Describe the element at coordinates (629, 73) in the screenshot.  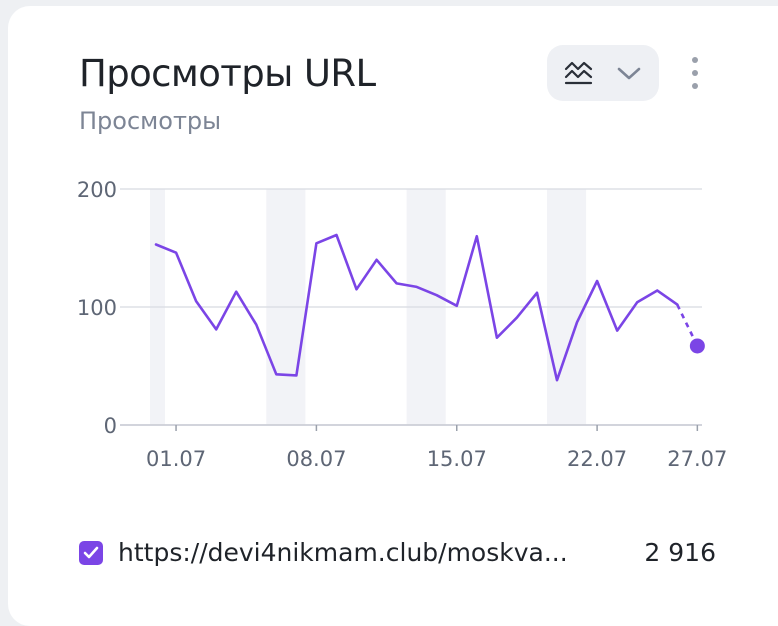
I see `chevron-down-icon` at that location.